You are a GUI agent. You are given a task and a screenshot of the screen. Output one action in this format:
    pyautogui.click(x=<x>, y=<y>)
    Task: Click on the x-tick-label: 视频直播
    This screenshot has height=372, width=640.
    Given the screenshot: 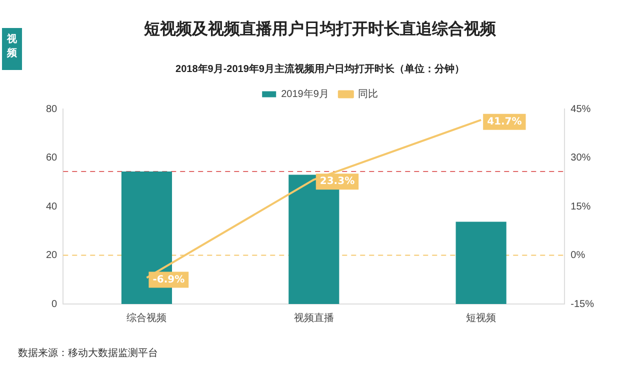 What is the action you would take?
    pyautogui.click(x=314, y=318)
    